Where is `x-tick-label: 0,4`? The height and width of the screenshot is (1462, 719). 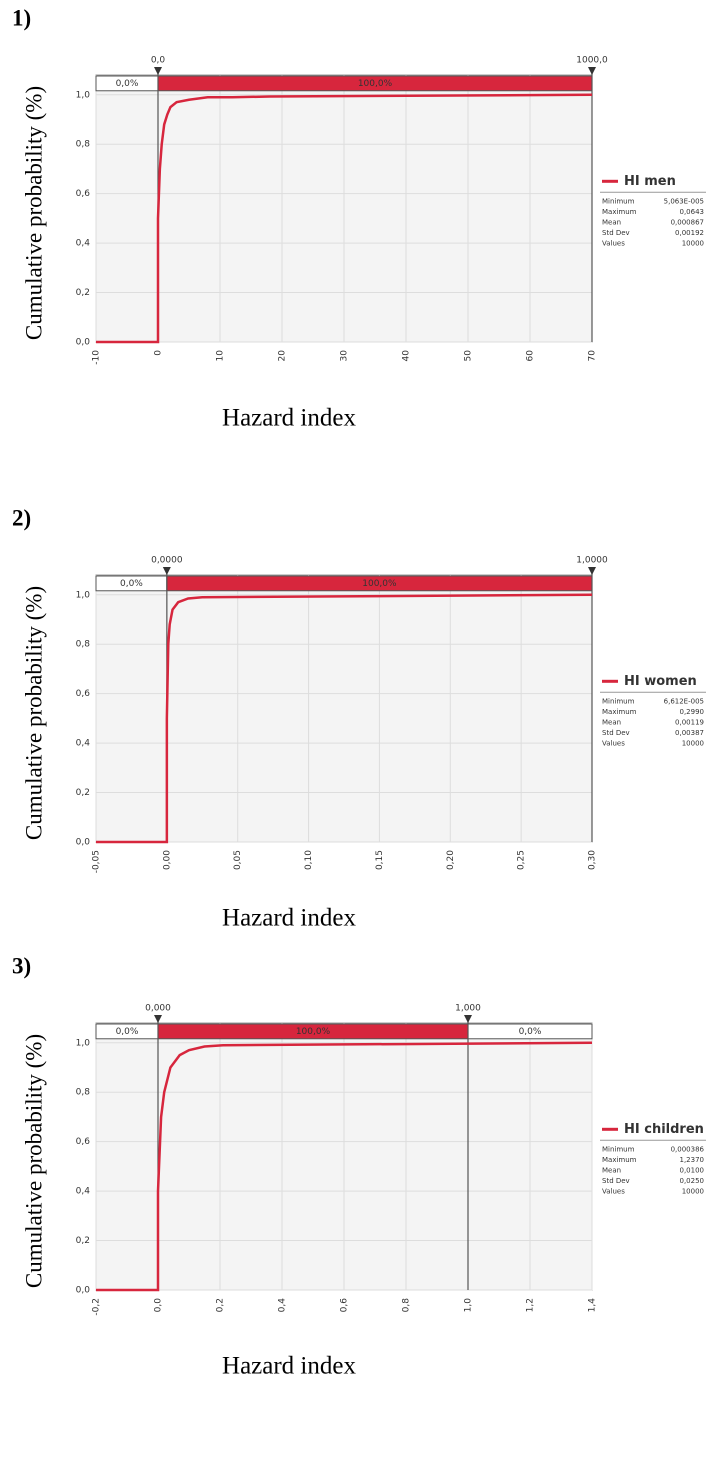
x-tick-label: 0,4 is located at coordinates (283, 1305).